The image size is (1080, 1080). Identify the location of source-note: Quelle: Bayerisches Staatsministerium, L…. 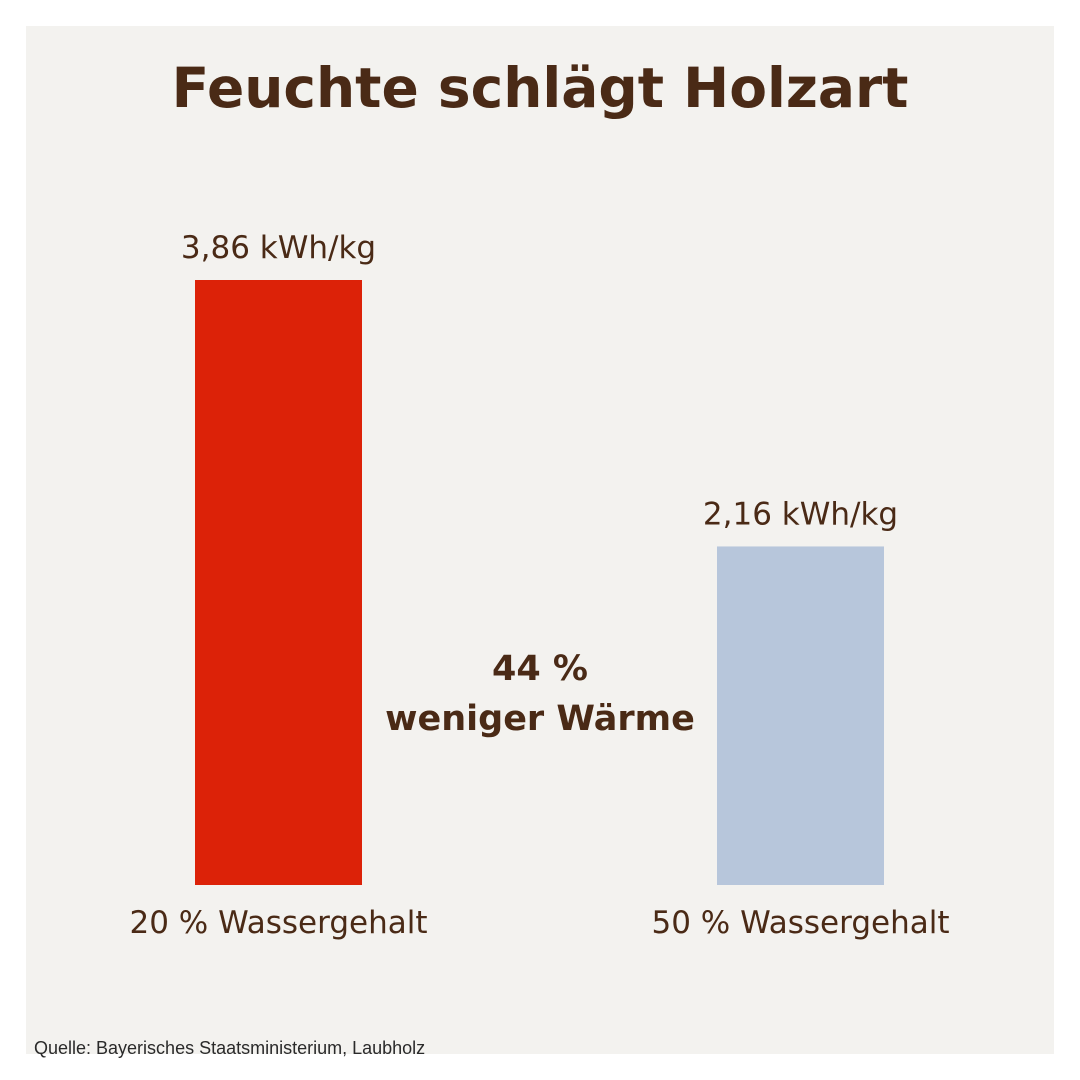
(230, 1048).